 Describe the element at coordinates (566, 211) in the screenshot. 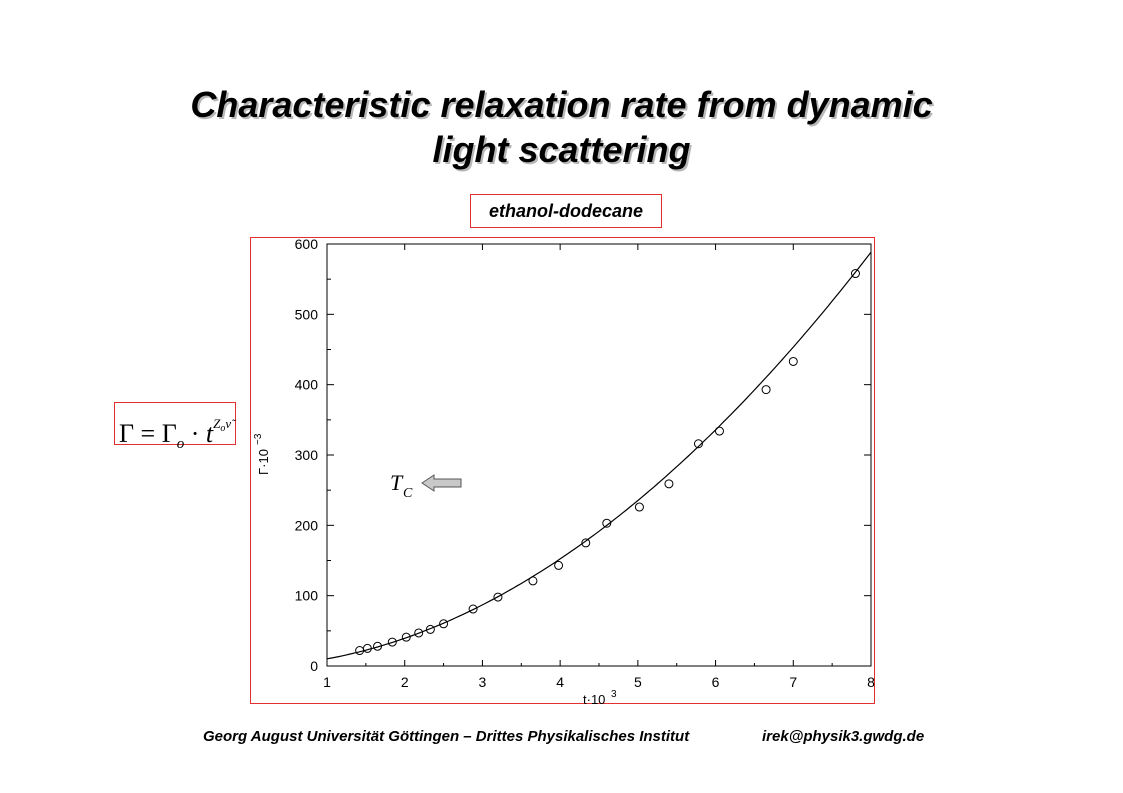

I see `chart-subtitle: ethanol-dodecane` at that location.